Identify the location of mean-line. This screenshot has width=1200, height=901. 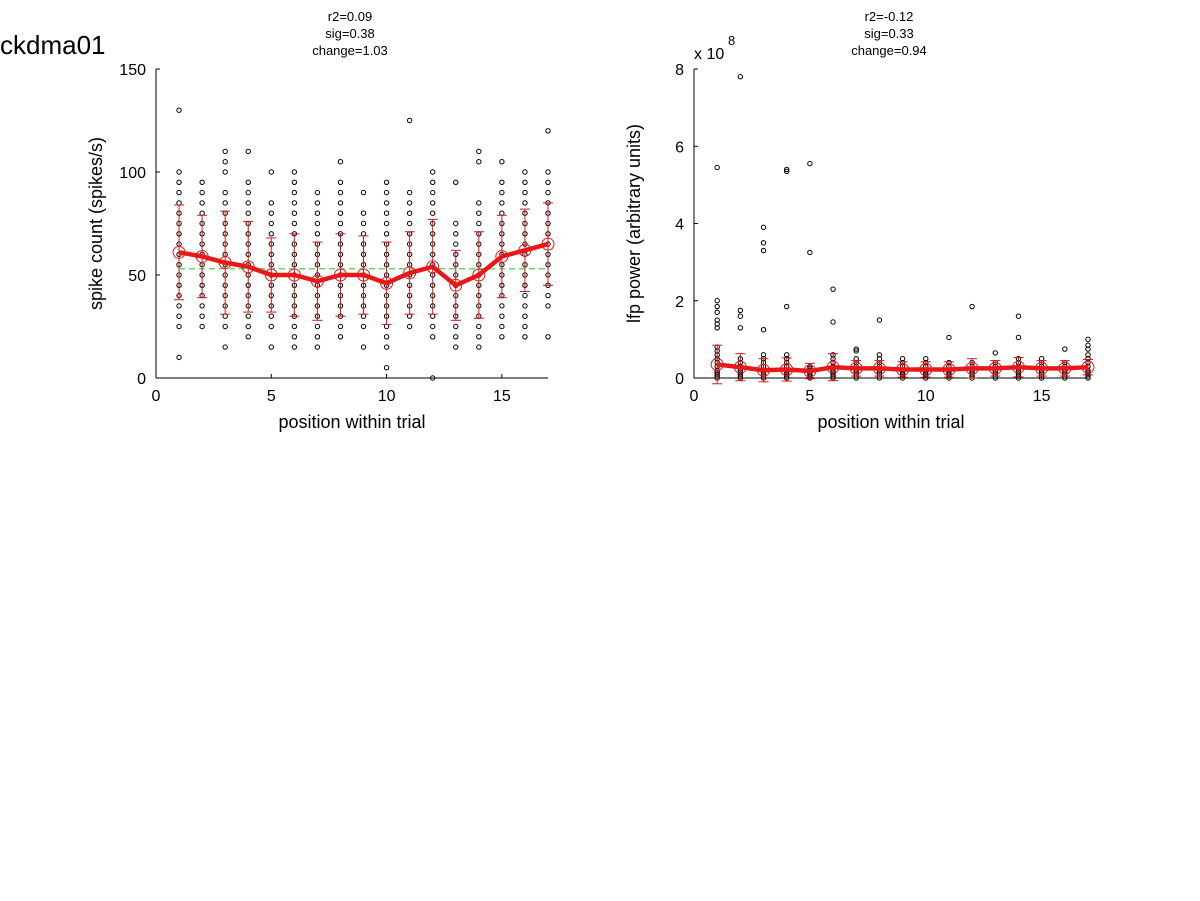
(363, 264).